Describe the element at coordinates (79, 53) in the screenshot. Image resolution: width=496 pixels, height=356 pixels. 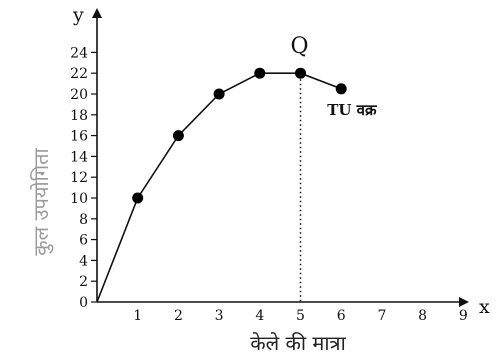
I see `y-tick-label: 24` at that location.